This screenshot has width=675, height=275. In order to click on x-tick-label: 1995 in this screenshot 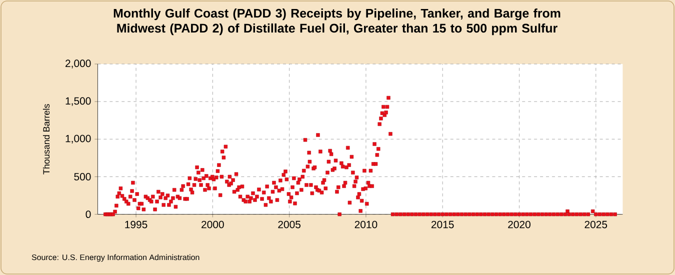, I will do `click(136, 224)`.